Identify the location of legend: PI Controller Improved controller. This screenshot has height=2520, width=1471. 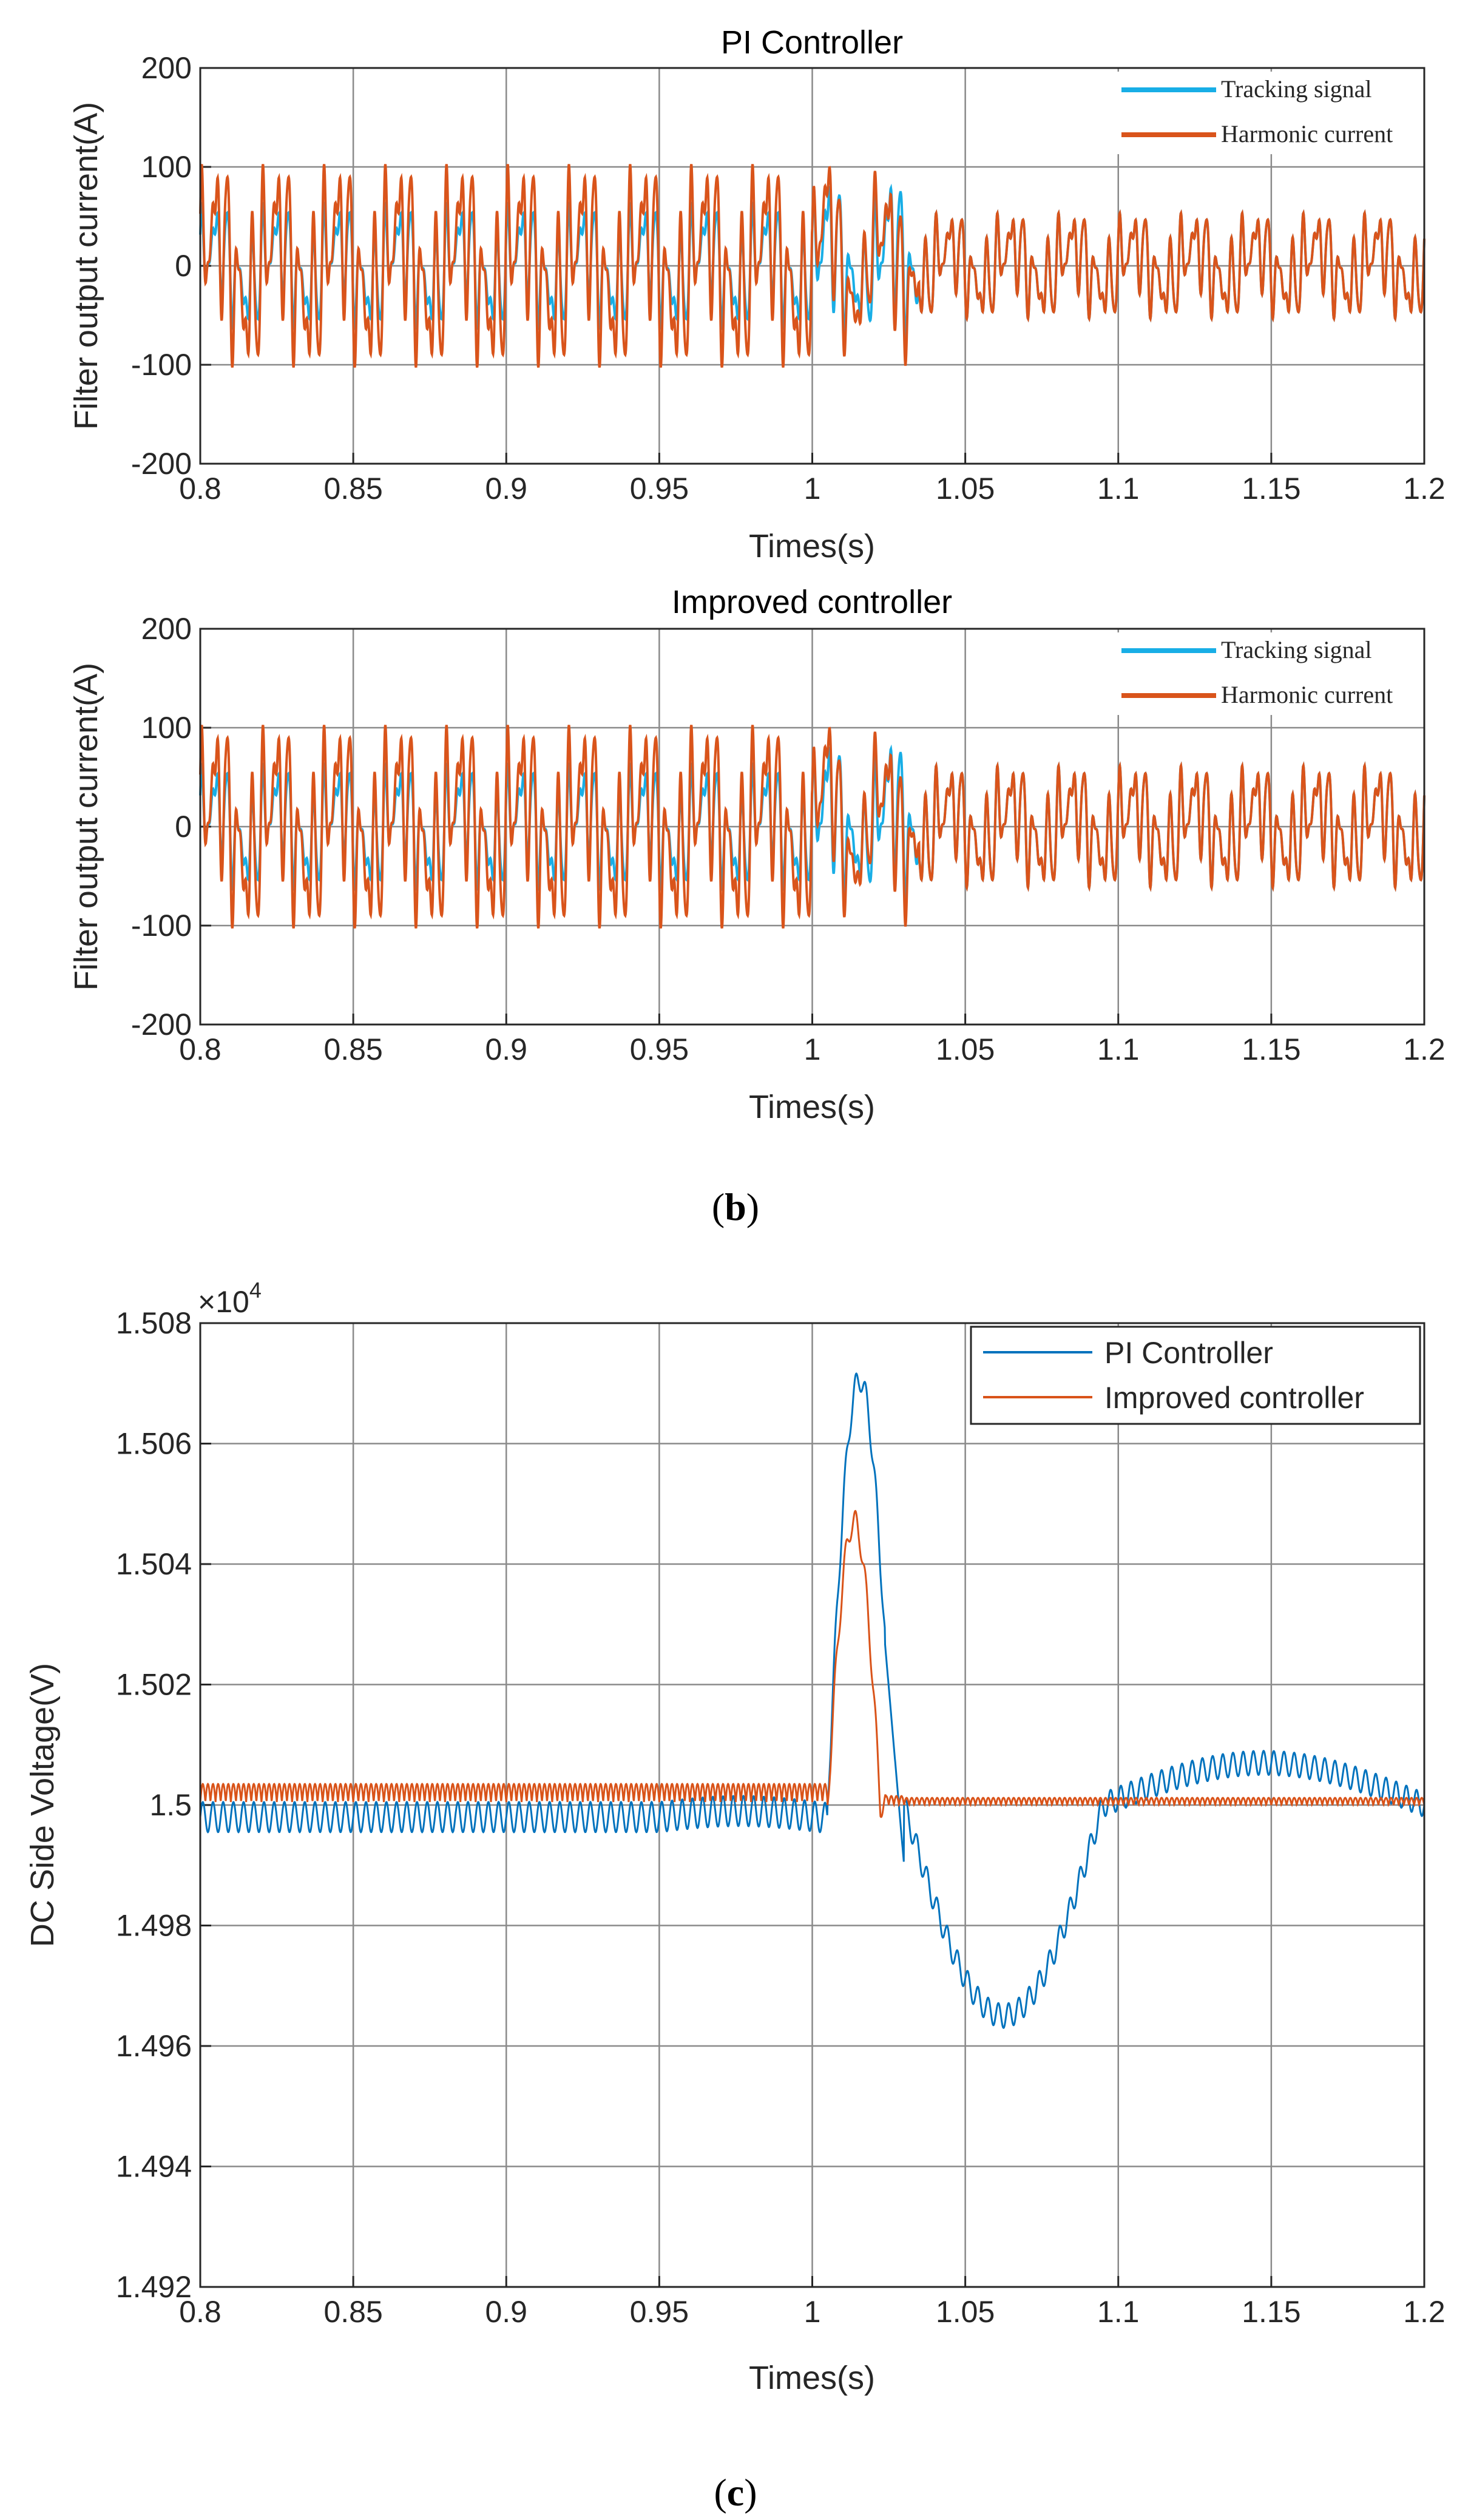
(1195, 1375).